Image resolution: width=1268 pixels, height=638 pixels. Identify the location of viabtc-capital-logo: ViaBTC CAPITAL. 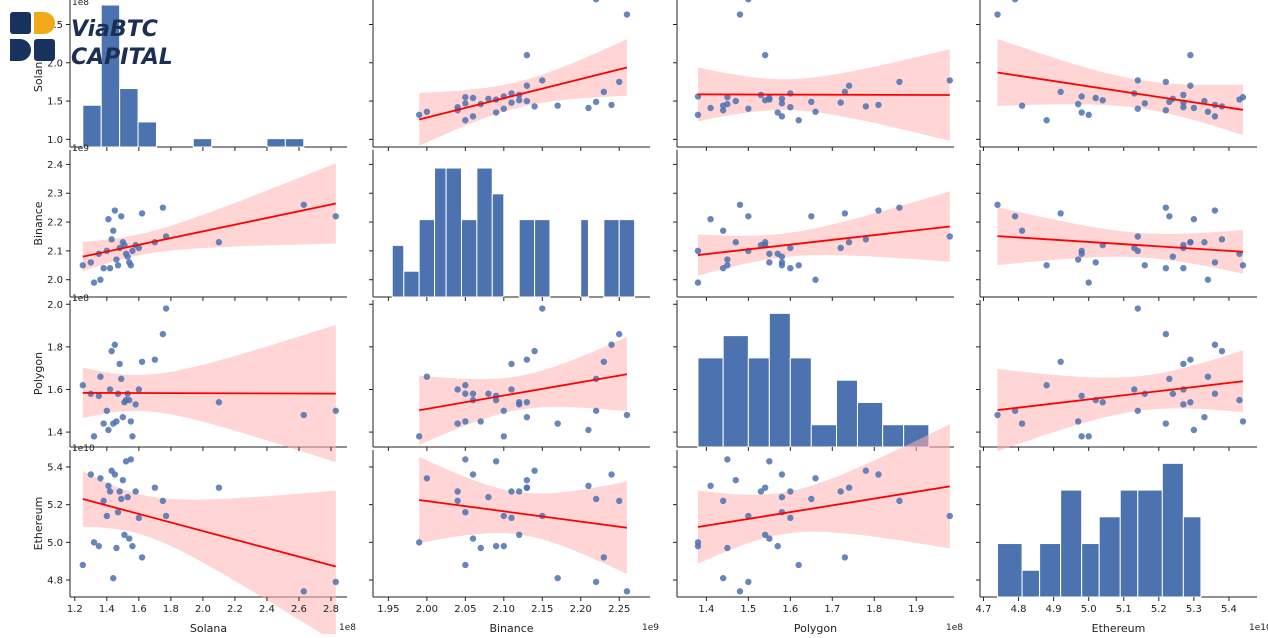
(87, 38).